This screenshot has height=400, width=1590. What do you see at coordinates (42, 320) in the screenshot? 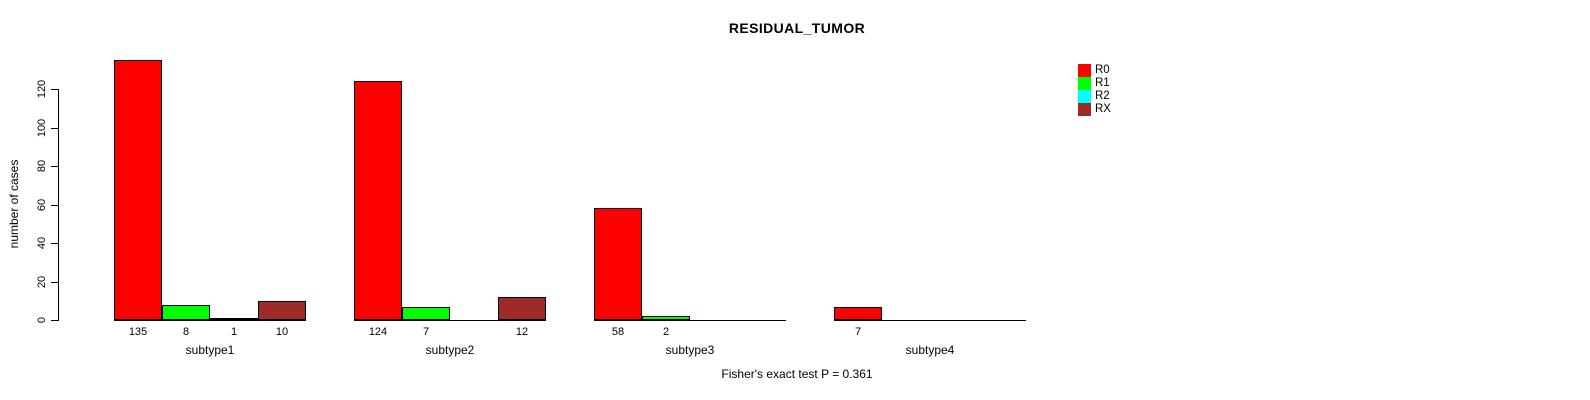
I see `y-tick-label-text: 0` at bounding box center [42, 320].